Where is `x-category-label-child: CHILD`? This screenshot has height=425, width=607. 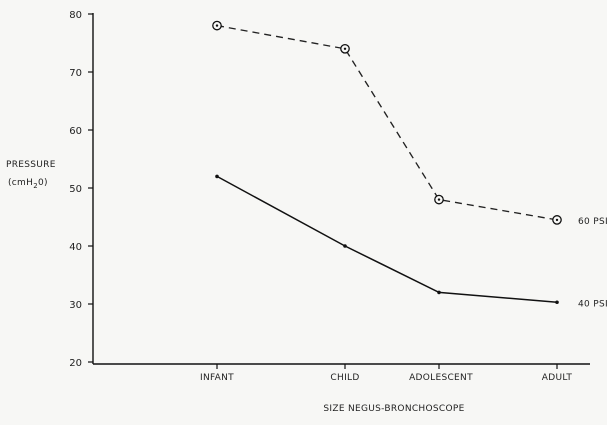 x-category-label-child: CHILD is located at coordinates (344, 378).